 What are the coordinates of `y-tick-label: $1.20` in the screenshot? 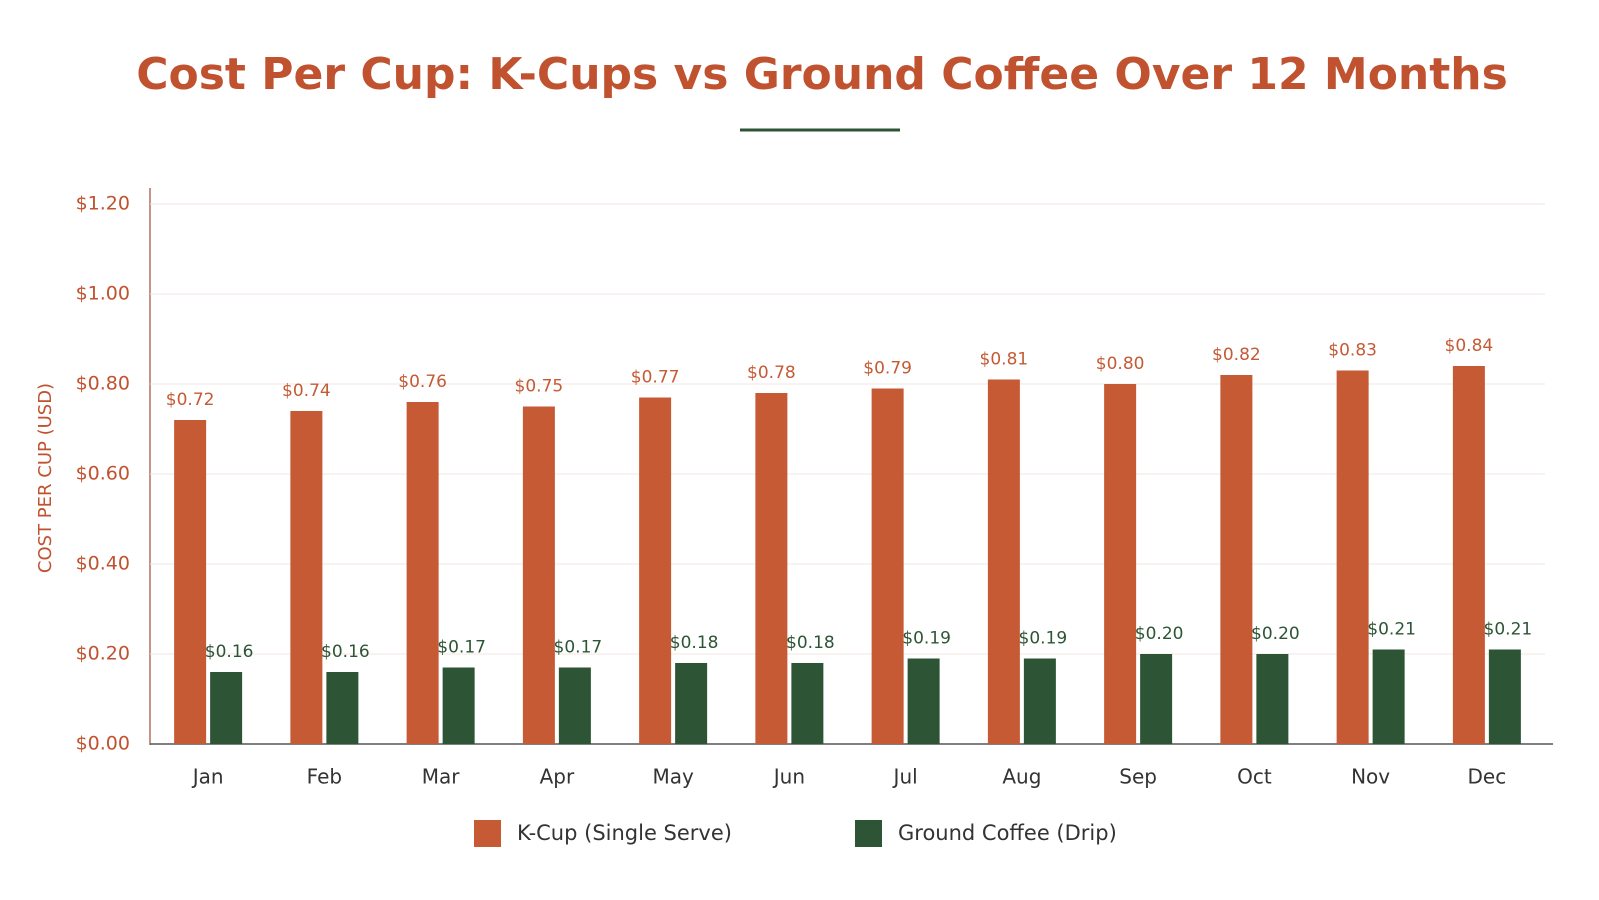 It's located at (103, 204).